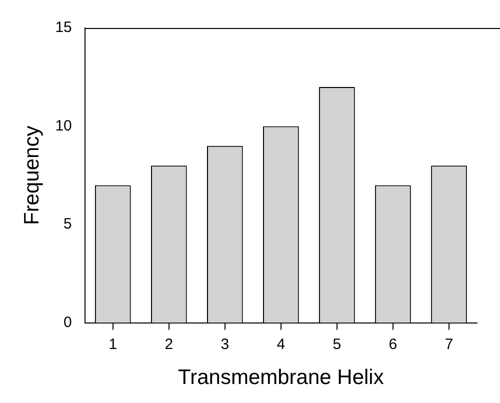  What do you see at coordinates (225, 344) in the screenshot?
I see `x-tick-label: 3` at bounding box center [225, 344].